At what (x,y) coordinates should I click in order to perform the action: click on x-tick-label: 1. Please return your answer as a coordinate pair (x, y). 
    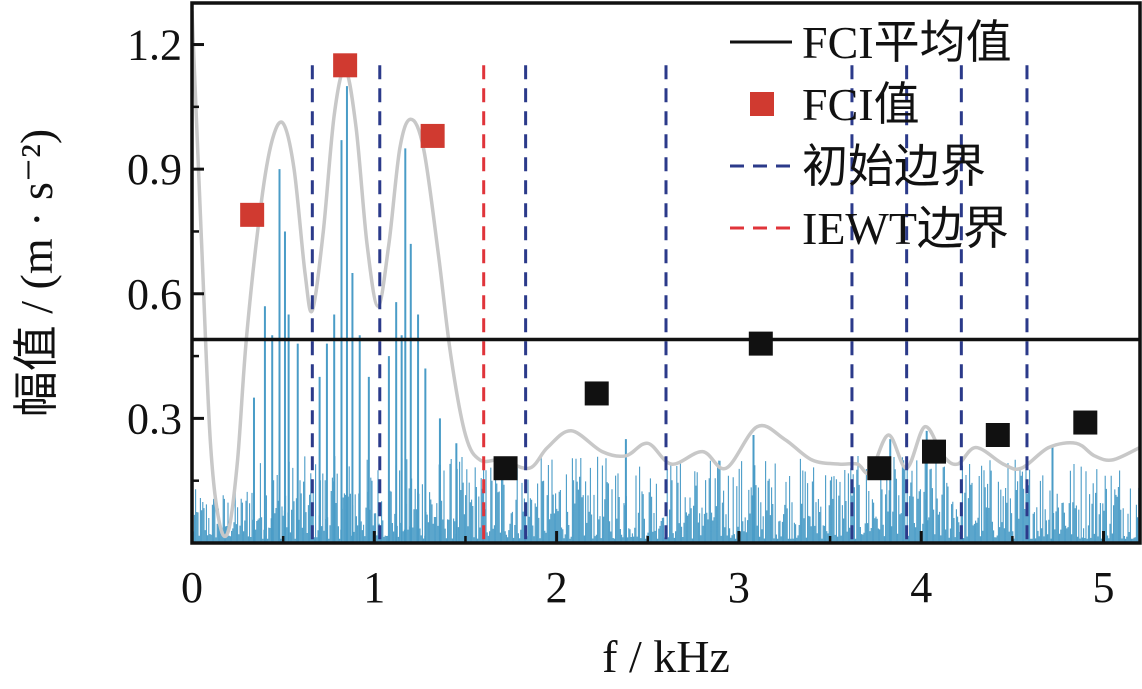
    Looking at the image, I should click on (374, 587).